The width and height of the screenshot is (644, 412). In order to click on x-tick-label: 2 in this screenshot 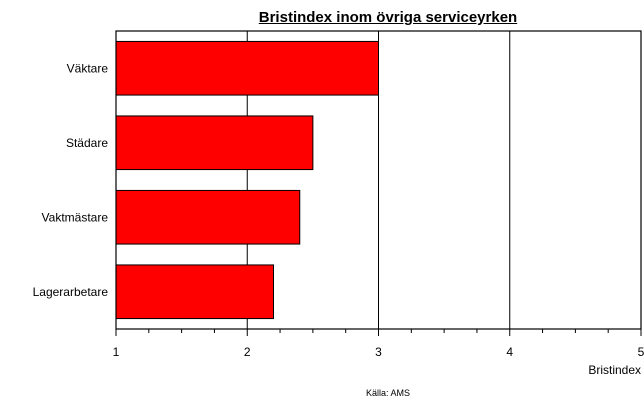, I will do `click(247, 352)`.